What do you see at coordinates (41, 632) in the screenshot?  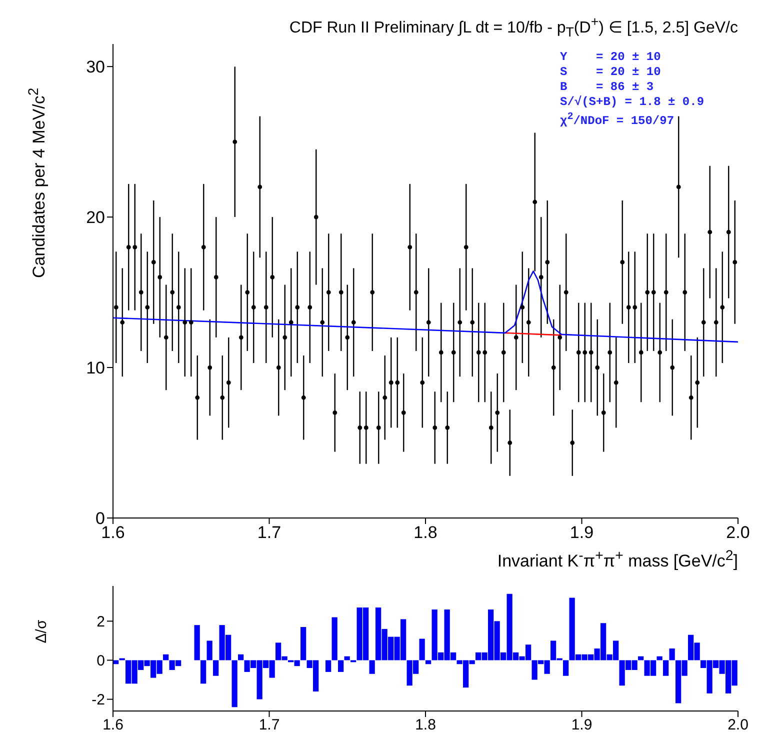 I see `y-axis-title: Δ/σ` at bounding box center [41, 632].